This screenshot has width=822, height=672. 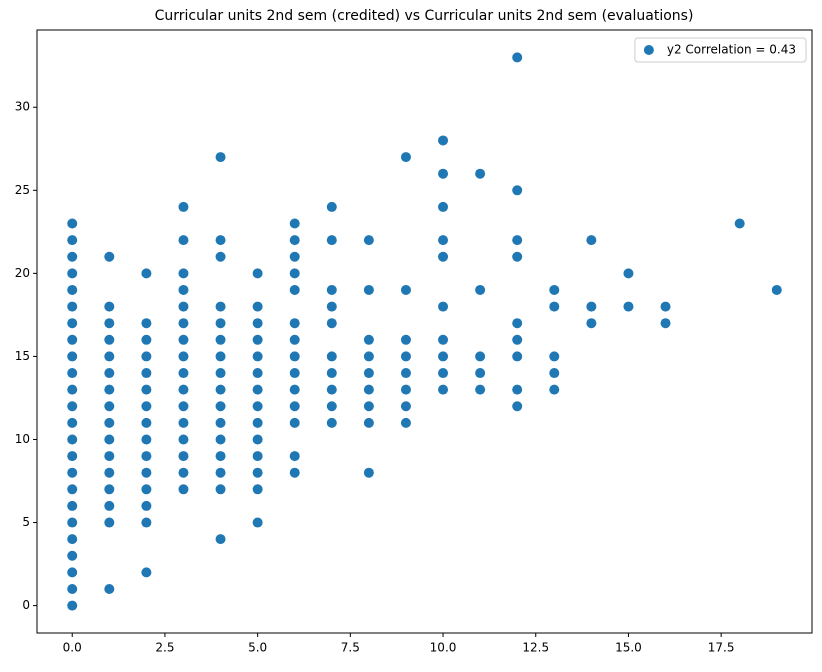 I want to click on legend-box, so click(x=720, y=50).